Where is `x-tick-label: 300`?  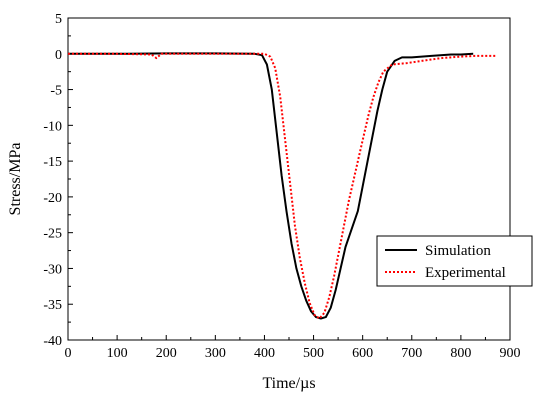 x-tick-label: 300 is located at coordinates (215, 353).